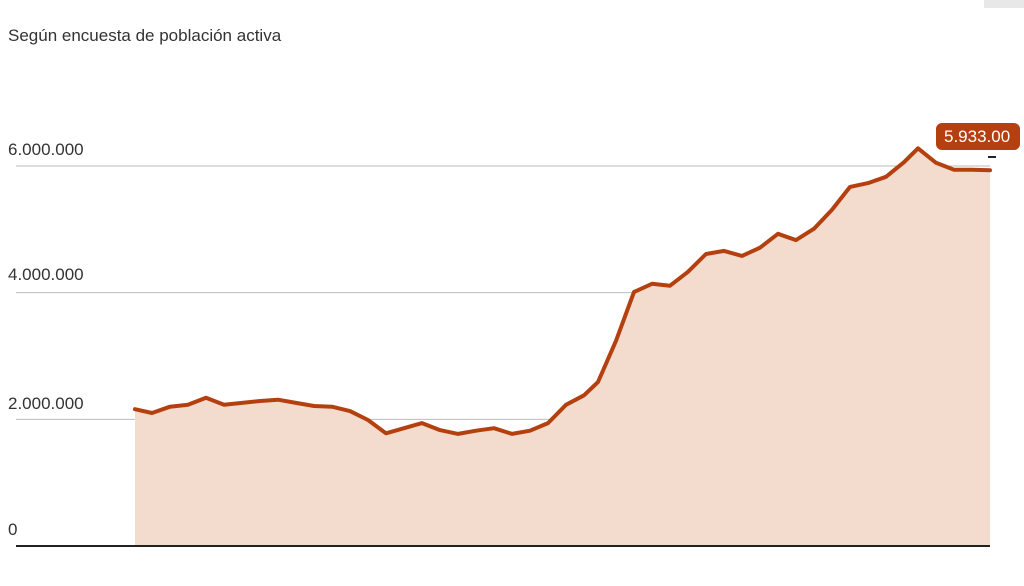  Describe the element at coordinates (145, 35) in the screenshot. I see `chart-subtitle: Según encuesta de población activa` at that location.